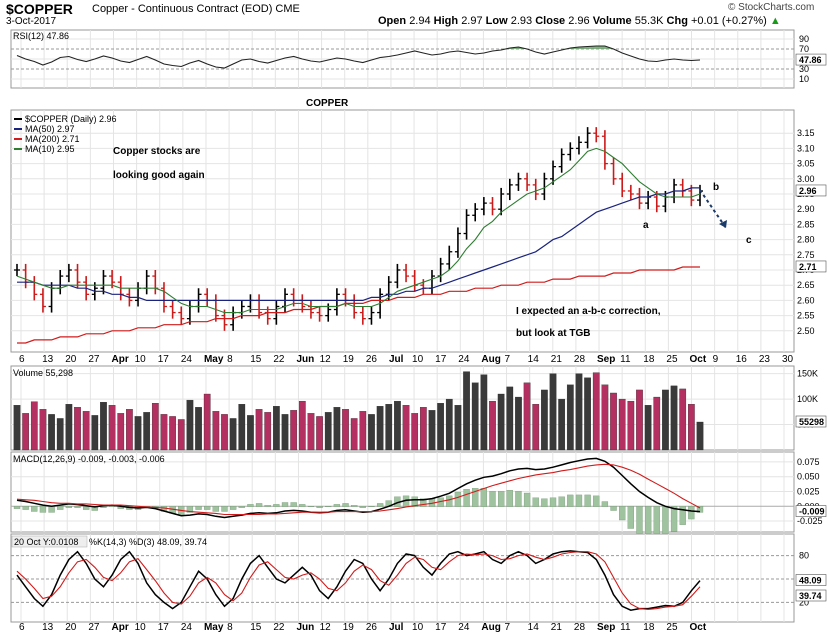  What do you see at coordinates (22, 359) in the screenshot?
I see `x-tick-label: 6` at bounding box center [22, 359].